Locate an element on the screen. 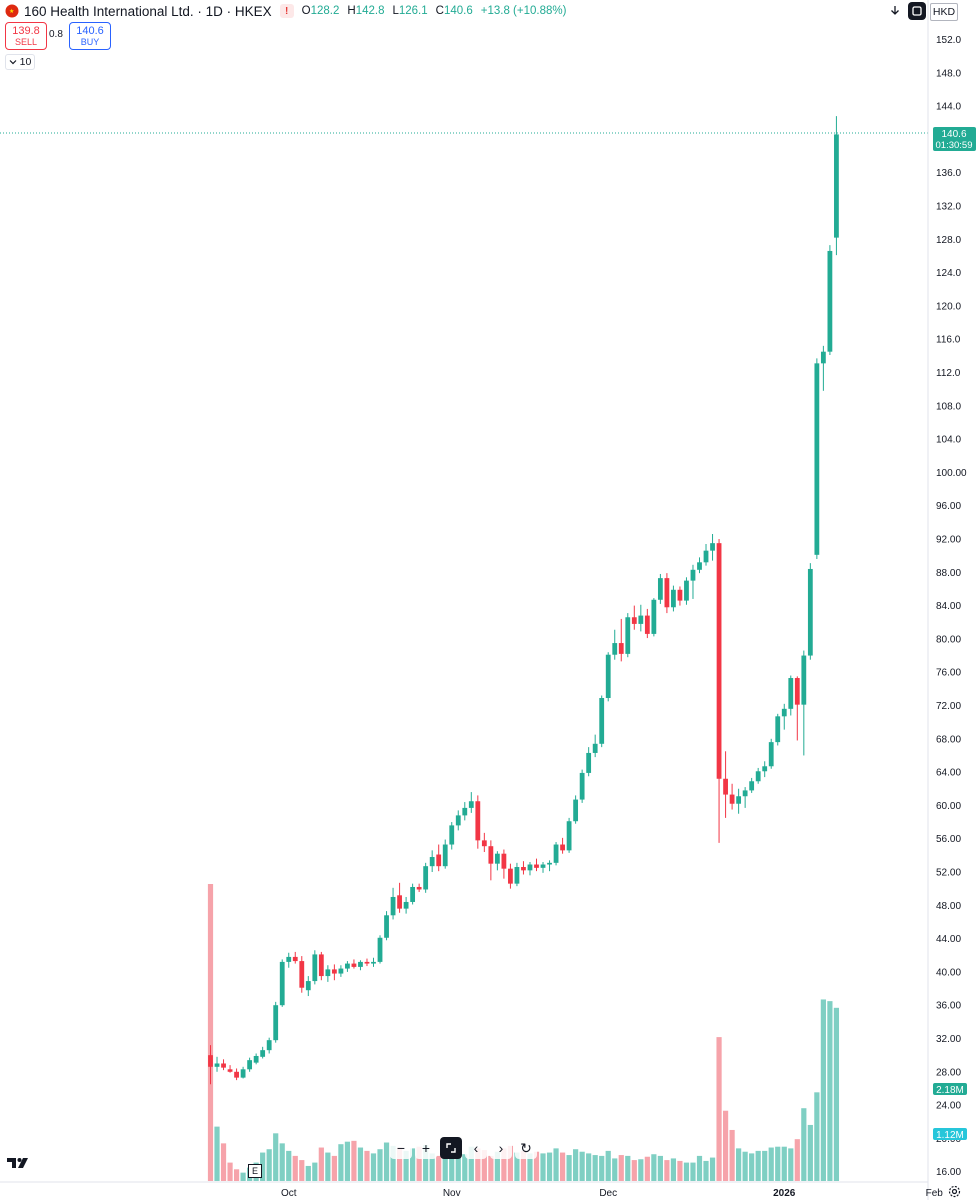  price-tick-label: 16.00 is located at coordinates (948, 1172).